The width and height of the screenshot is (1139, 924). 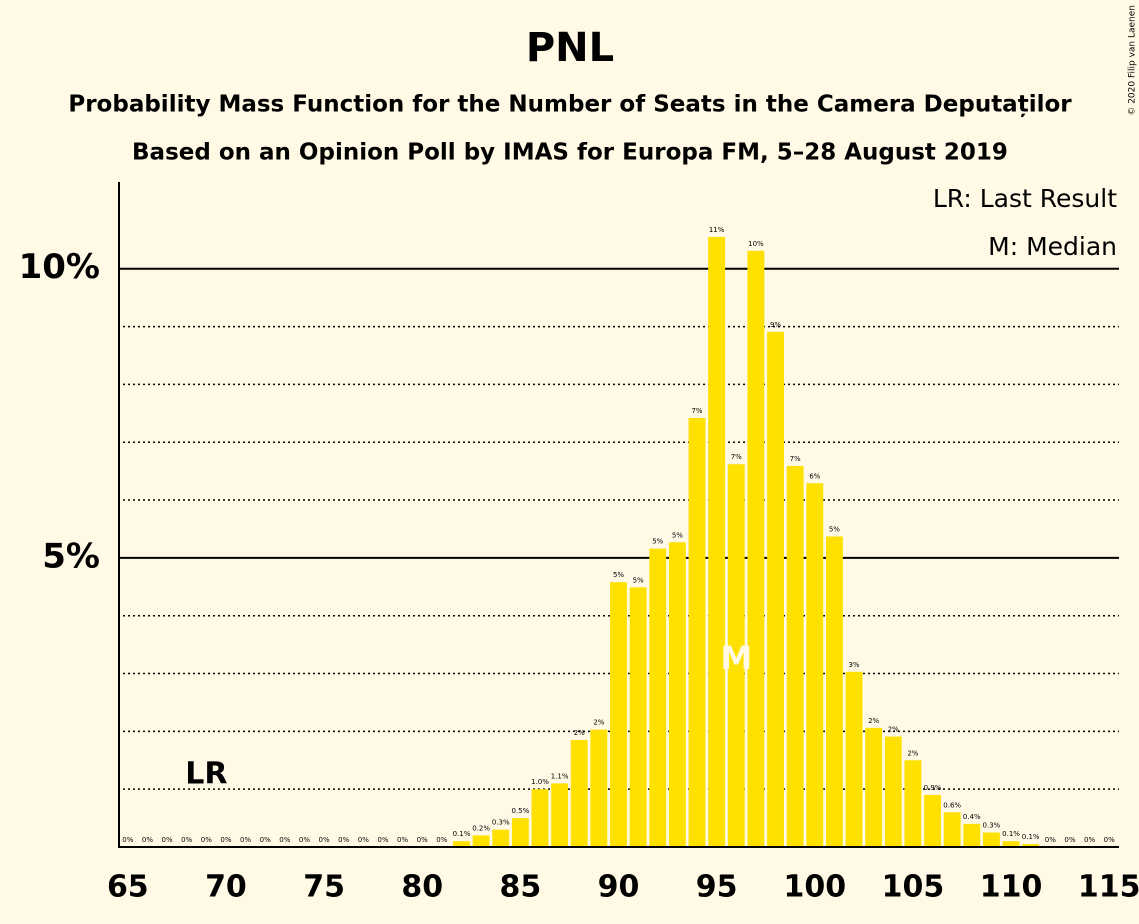 I want to click on y-tick-label: 5%, so click(x=71, y=556).